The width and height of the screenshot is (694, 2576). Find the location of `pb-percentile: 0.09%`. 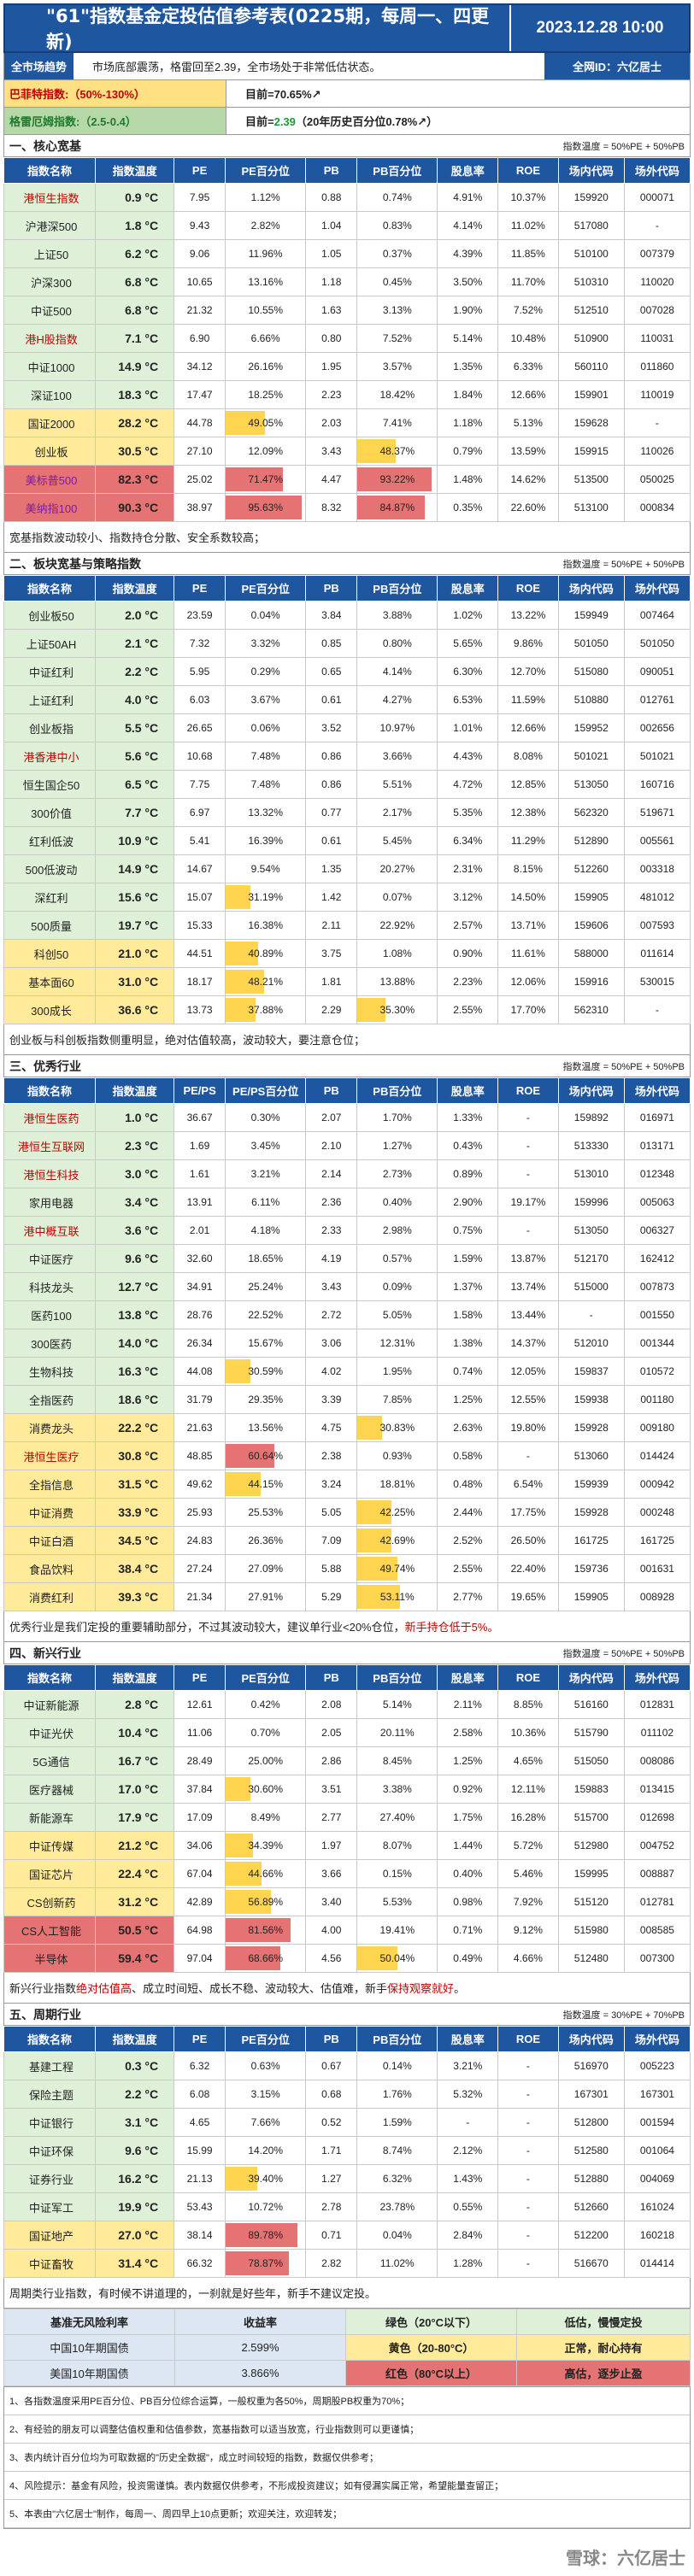

pb-percentile: 0.09% is located at coordinates (397, 1286).